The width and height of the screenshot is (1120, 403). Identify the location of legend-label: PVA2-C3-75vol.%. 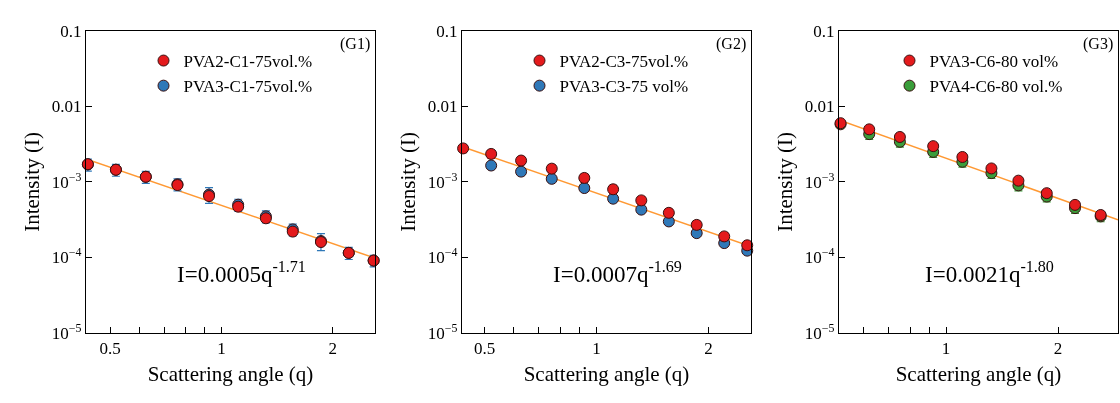
(624, 62).